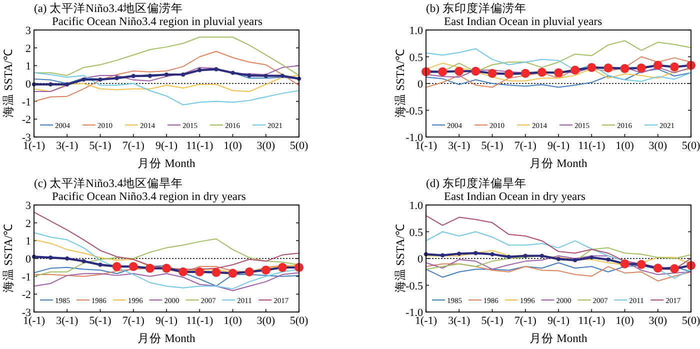 The width and height of the screenshot is (700, 349). I want to click on x-tick-label: 1(-1), so click(34, 321).